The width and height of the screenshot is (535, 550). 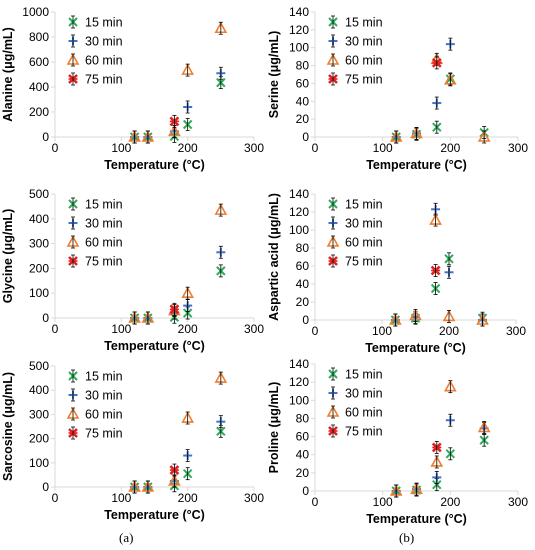 I want to click on y-tick-label: 80, so click(x=303, y=248).